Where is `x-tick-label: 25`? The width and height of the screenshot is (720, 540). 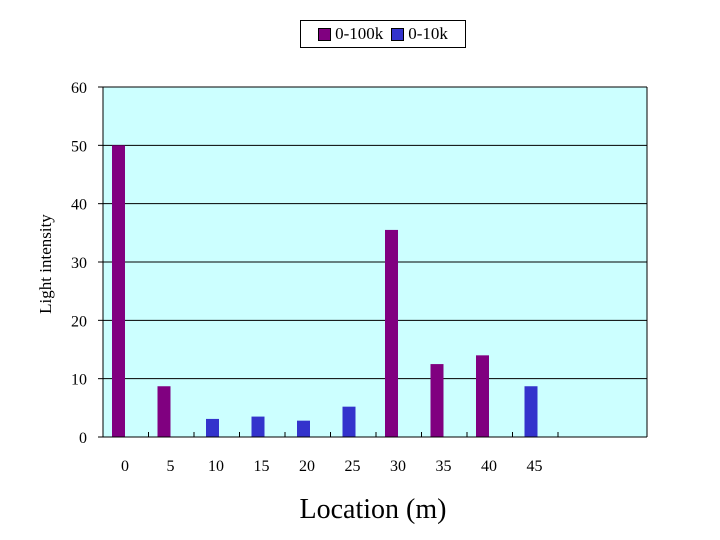 x-tick-label: 25 is located at coordinates (353, 466).